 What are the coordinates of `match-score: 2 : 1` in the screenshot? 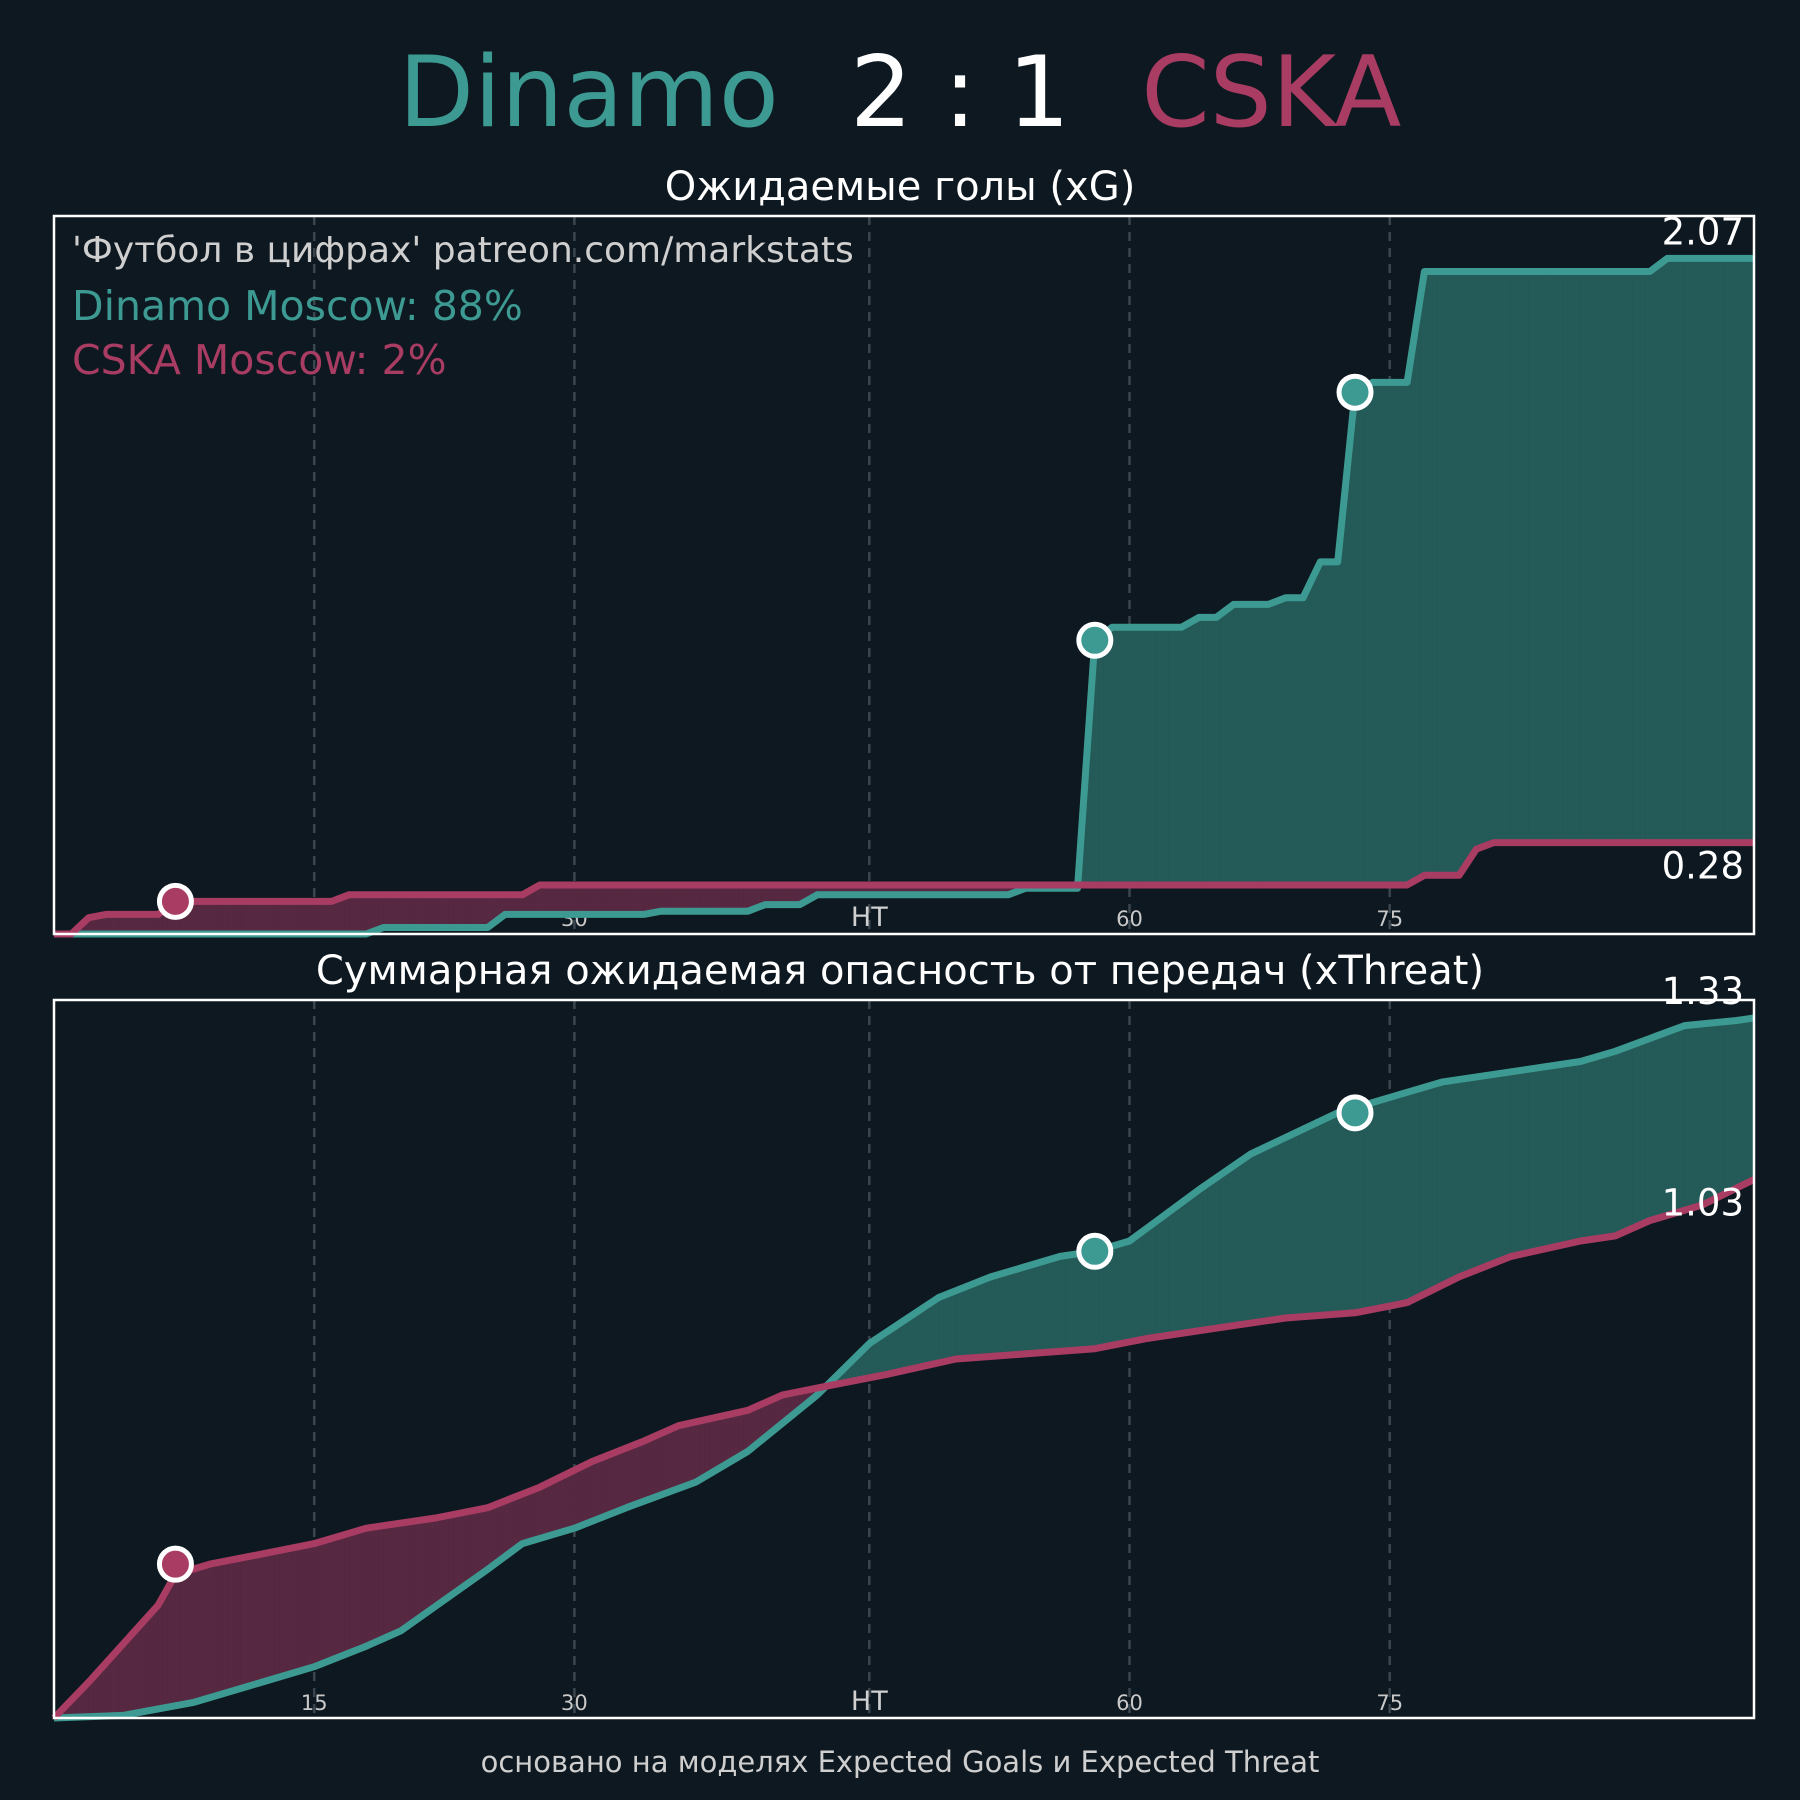 It's located at (960, 93).